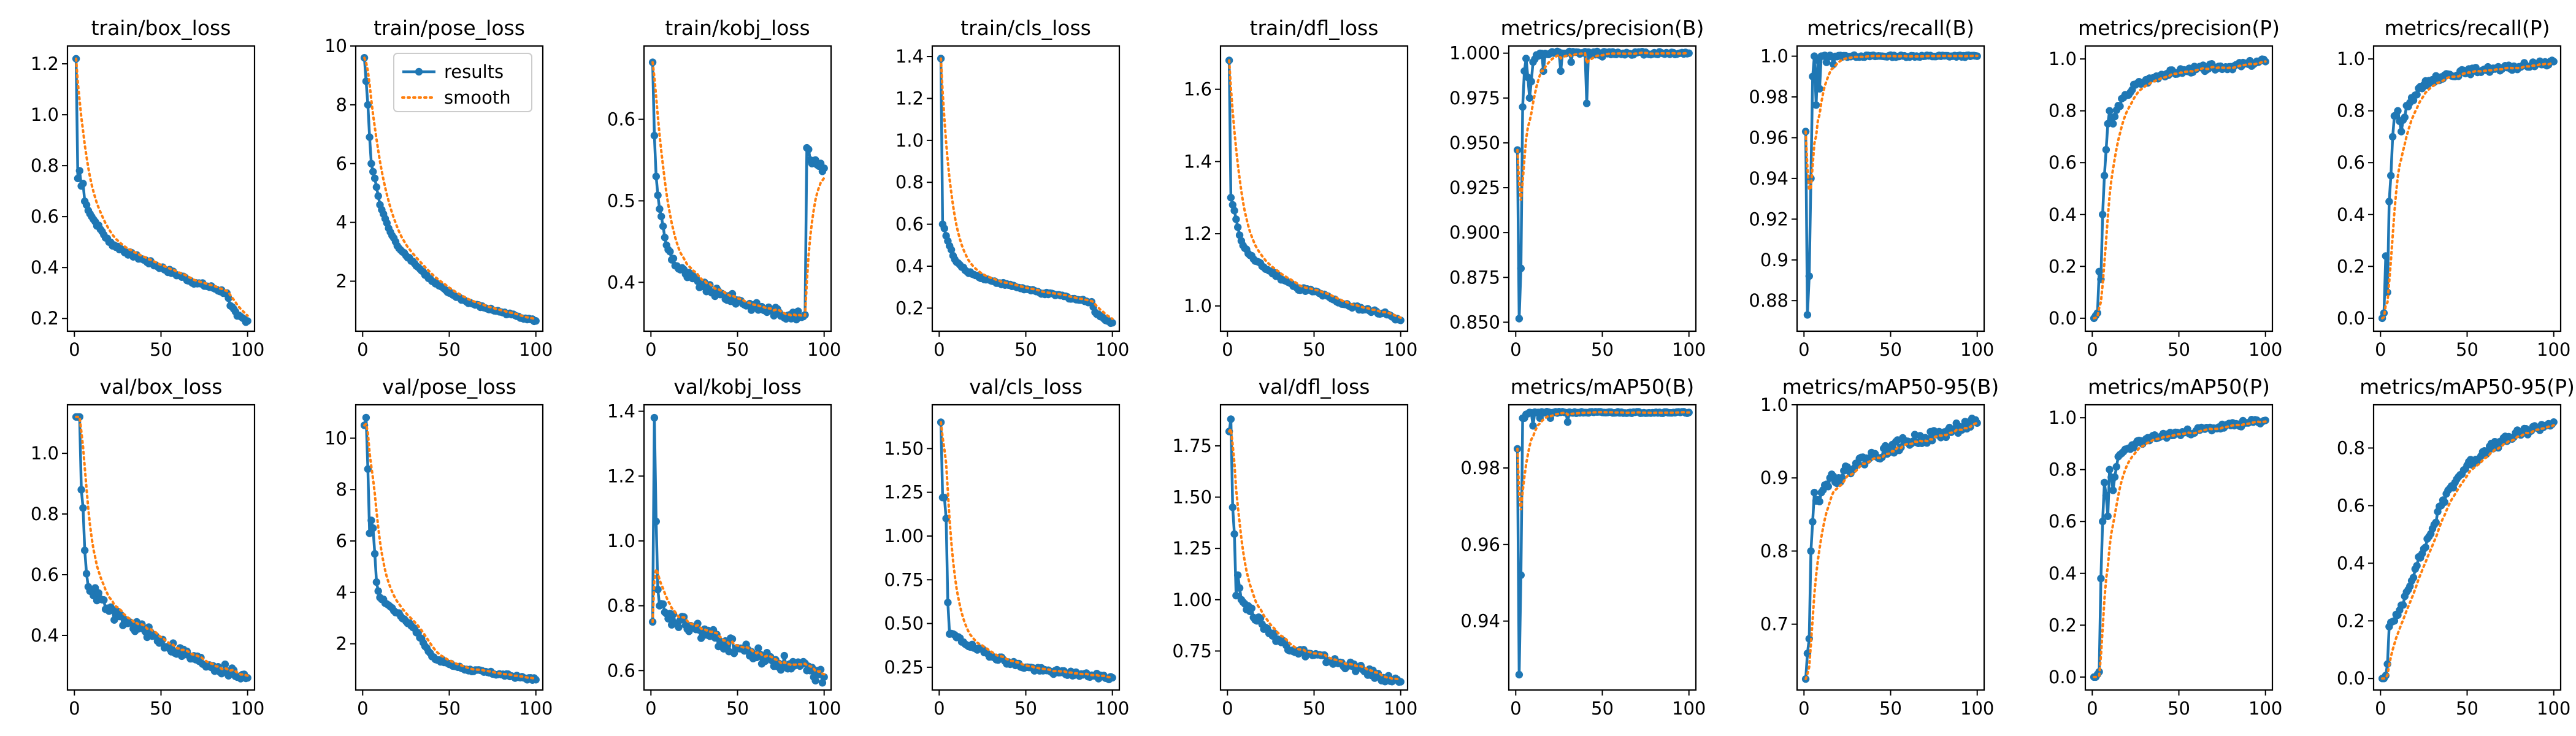 The image size is (2576, 736). Describe the element at coordinates (1474, 277) in the screenshot. I see `y-tick-label: 0.875` at that location.